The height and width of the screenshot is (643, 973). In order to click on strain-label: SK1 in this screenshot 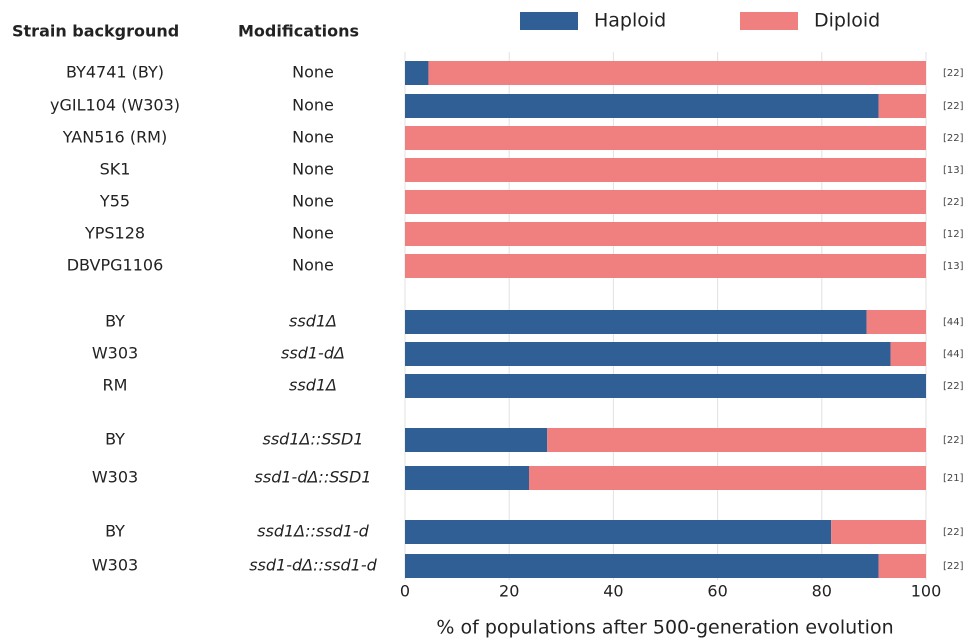, I will do `click(115, 169)`.